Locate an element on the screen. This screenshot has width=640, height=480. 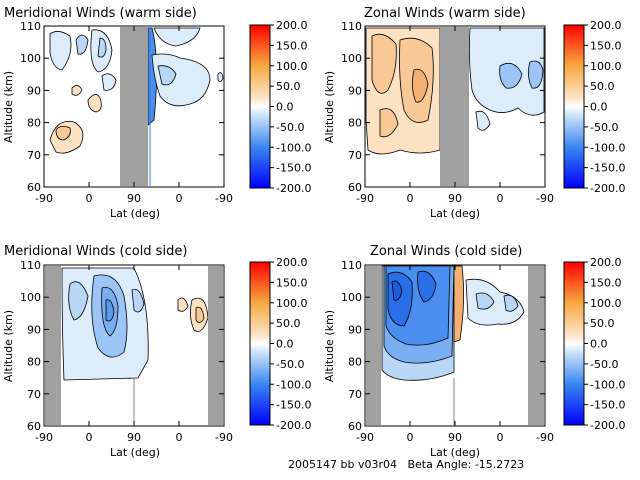
footer-caption: 2005147 bb v03r04 Beta Angle: -15.2723 is located at coordinates (406, 464).